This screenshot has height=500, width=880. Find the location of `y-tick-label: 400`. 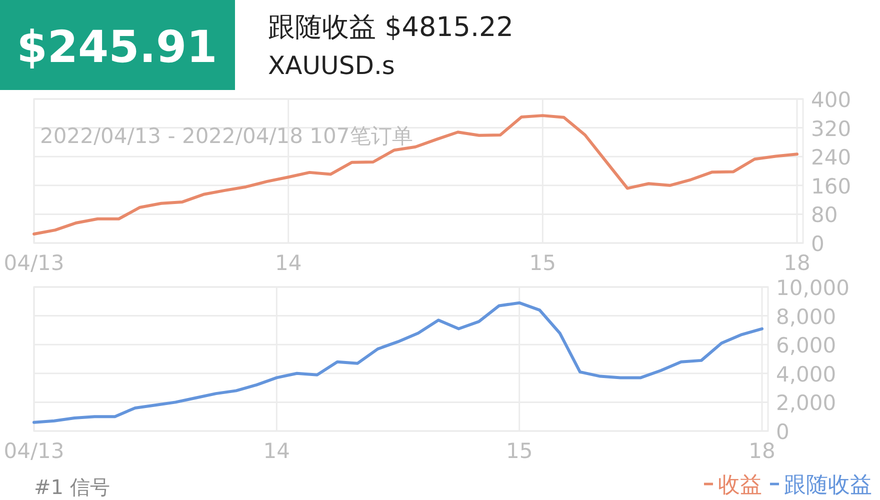

y-tick-label: 400 is located at coordinates (831, 100).